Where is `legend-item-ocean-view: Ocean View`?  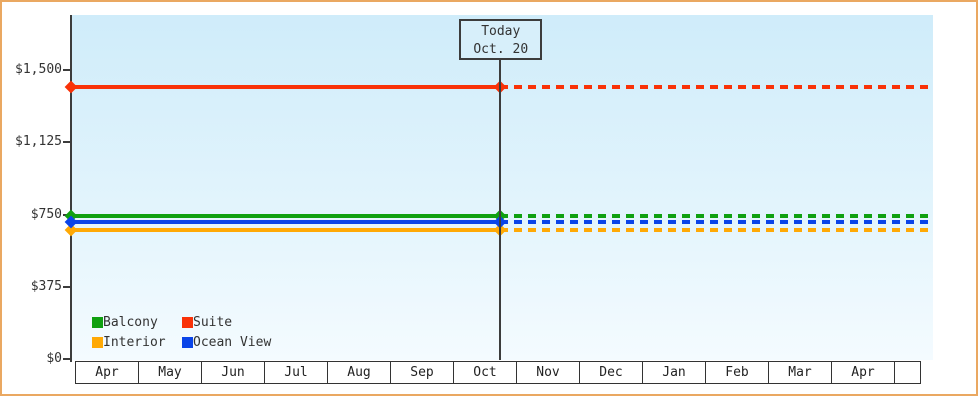 legend-item-ocean-view: Ocean View is located at coordinates (226, 342).